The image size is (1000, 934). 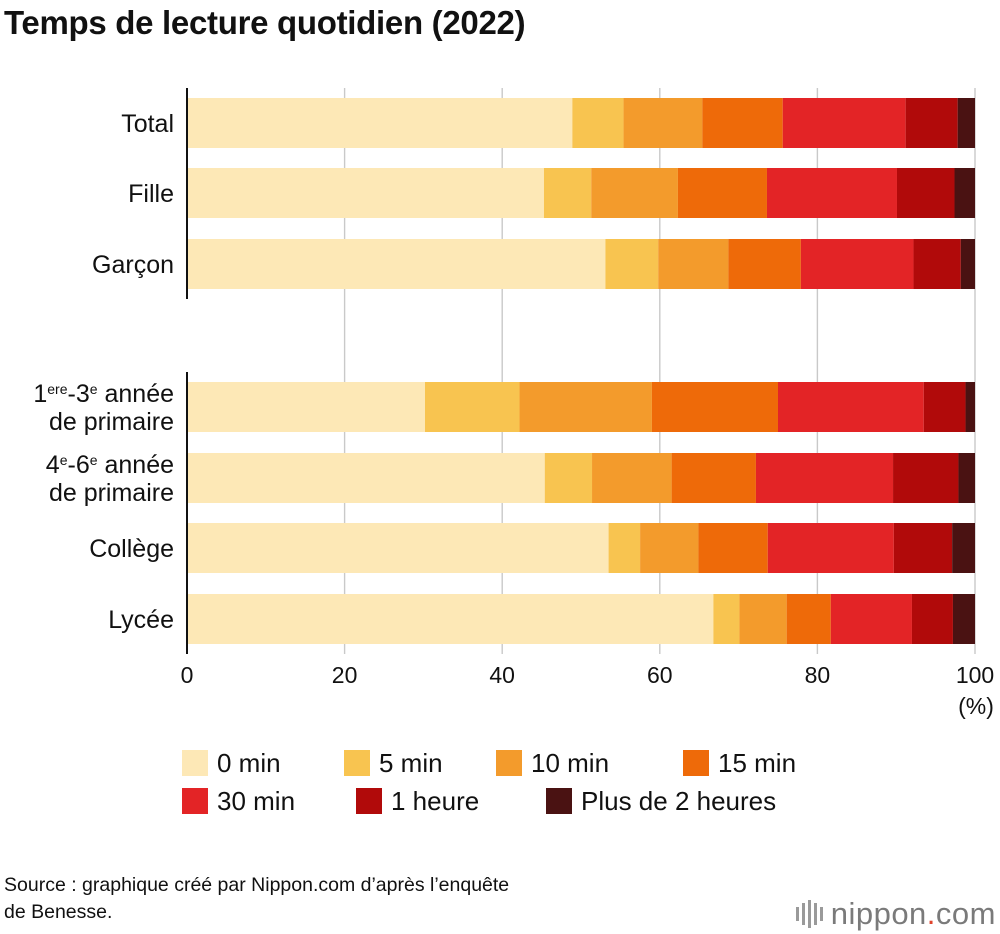 I want to click on x-tick-label: 100, so click(x=975, y=675).